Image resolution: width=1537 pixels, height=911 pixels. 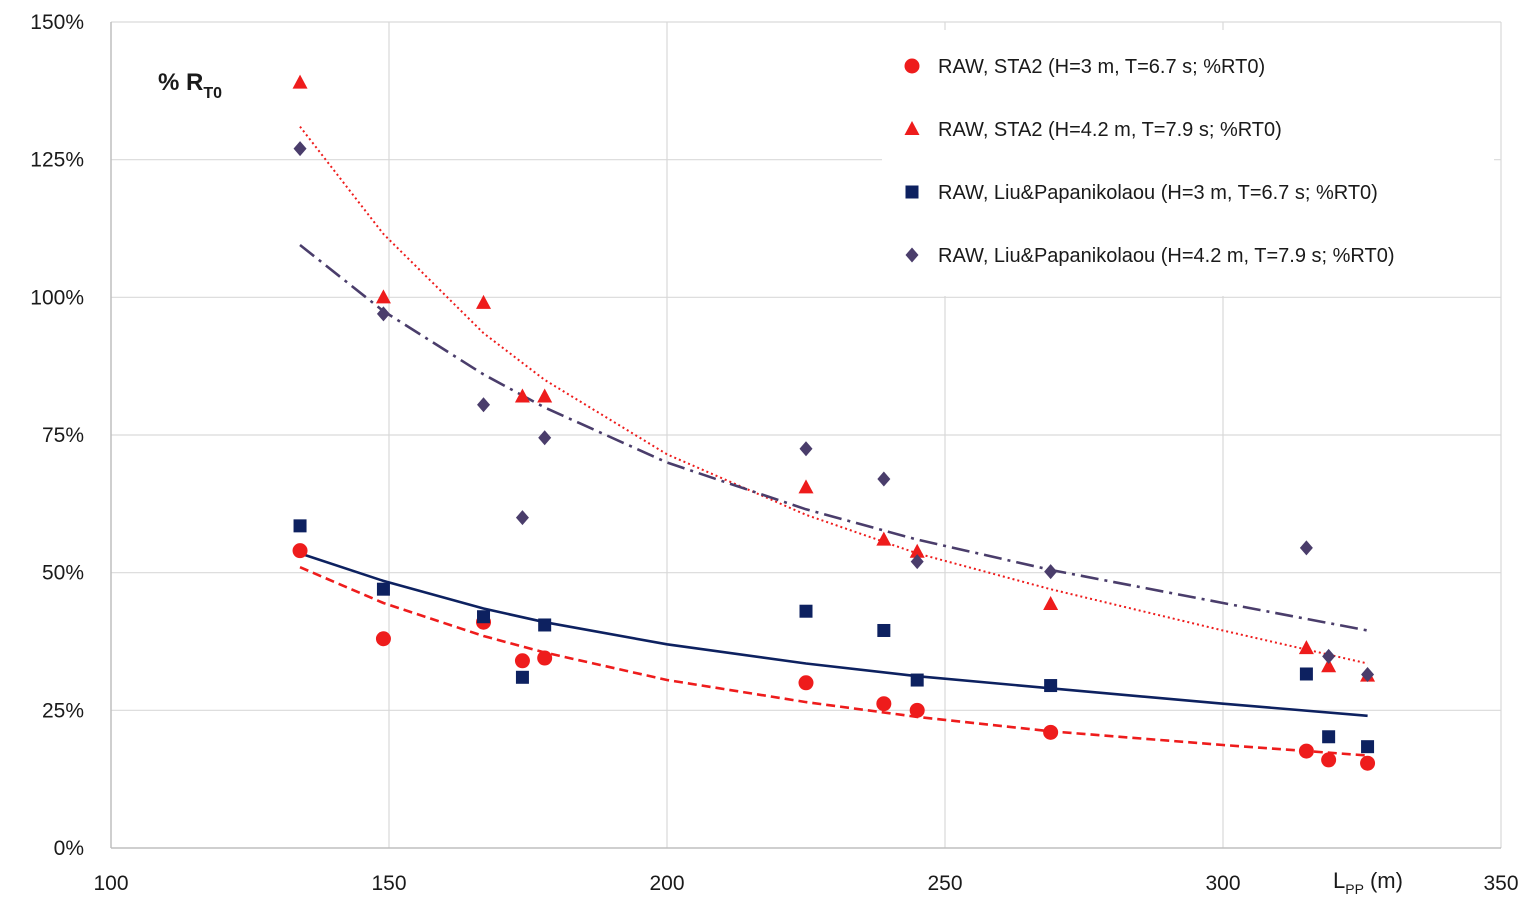 What do you see at coordinates (57, 22) in the screenshot?
I see `y-tick-label: 150%` at bounding box center [57, 22].